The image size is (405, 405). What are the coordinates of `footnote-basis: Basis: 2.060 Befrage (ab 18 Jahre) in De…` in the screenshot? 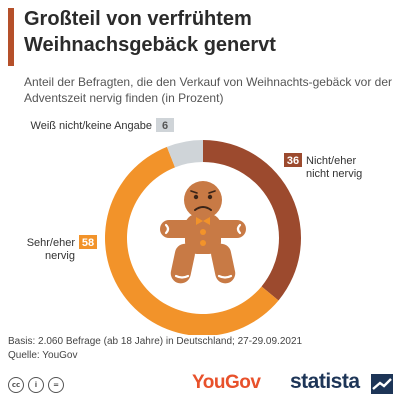 It's located at (155, 341).